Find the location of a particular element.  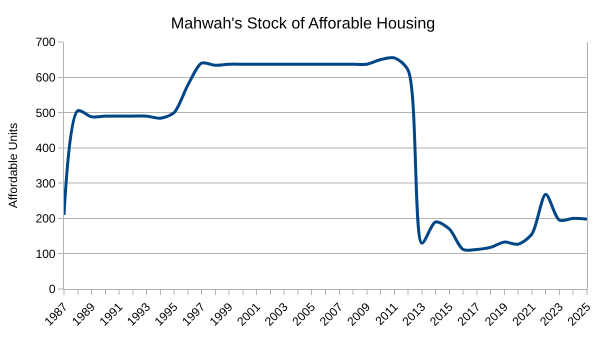

y-tick-label: 400 is located at coordinates (46, 148).